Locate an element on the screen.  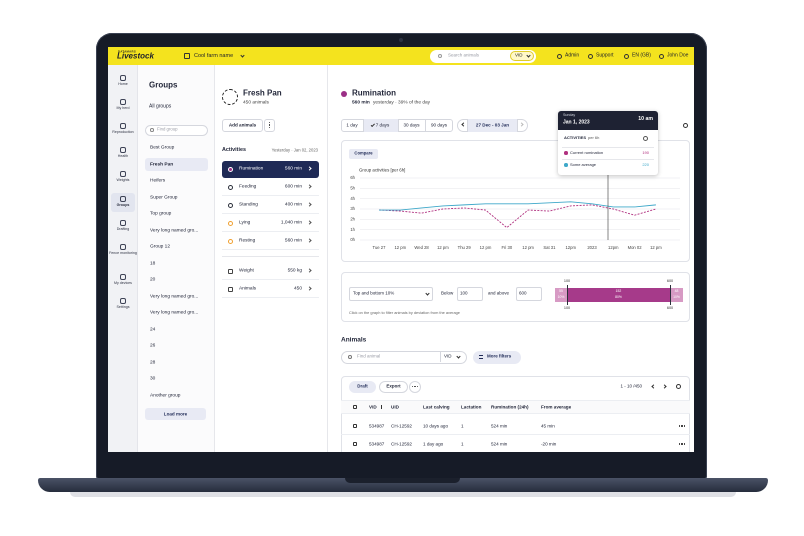
group-search is located at coordinates (176, 130).